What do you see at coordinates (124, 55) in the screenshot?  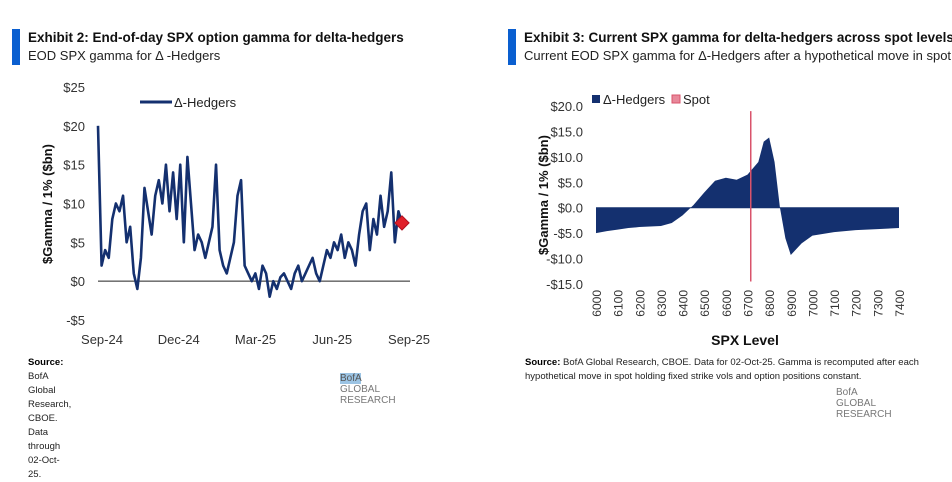 I see `exhibit-2-subtitle: EOD SPX gamma for Δ -Hedgers` at bounding box center [124, 55].